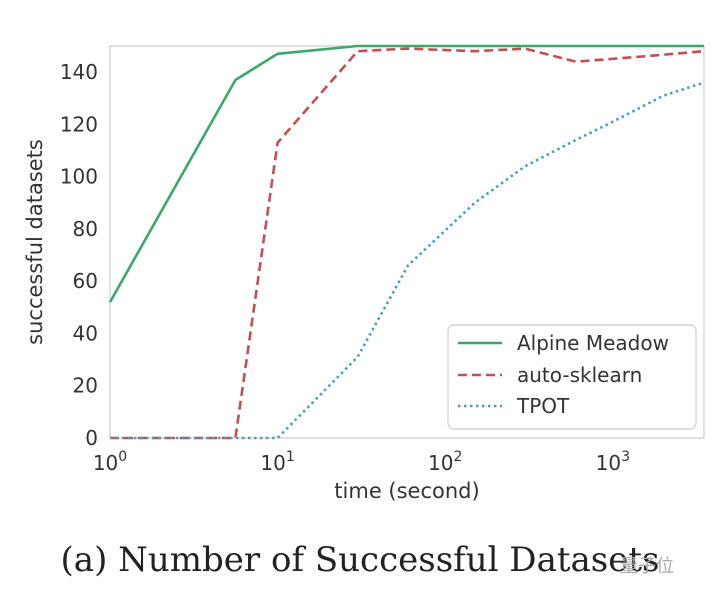  I want to click on legend-box, so click(572, 377).